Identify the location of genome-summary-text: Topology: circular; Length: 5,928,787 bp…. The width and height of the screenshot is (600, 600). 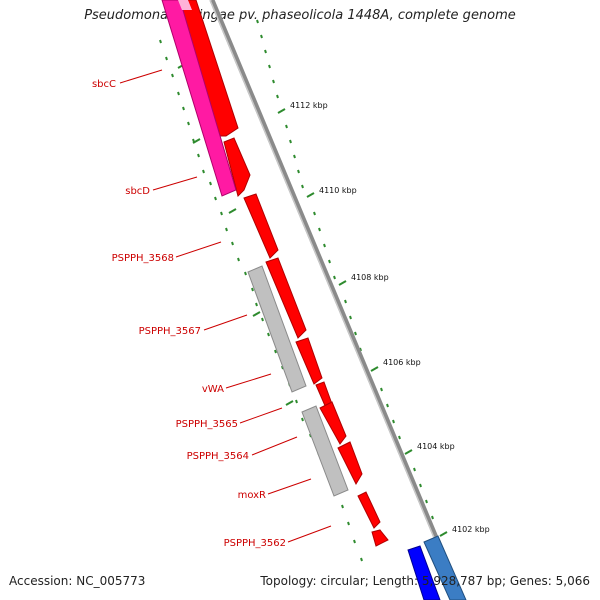
(425, 581).